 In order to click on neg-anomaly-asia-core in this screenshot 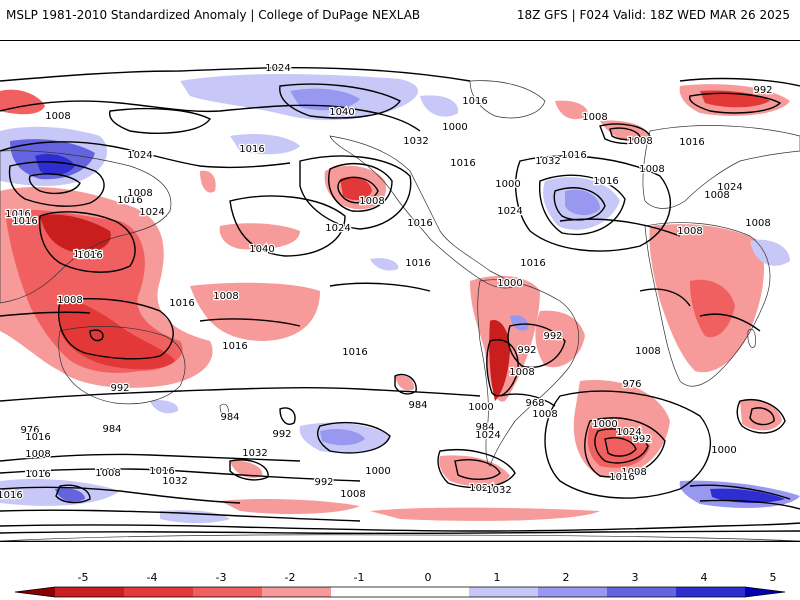, I will do `click(94, 291)`.